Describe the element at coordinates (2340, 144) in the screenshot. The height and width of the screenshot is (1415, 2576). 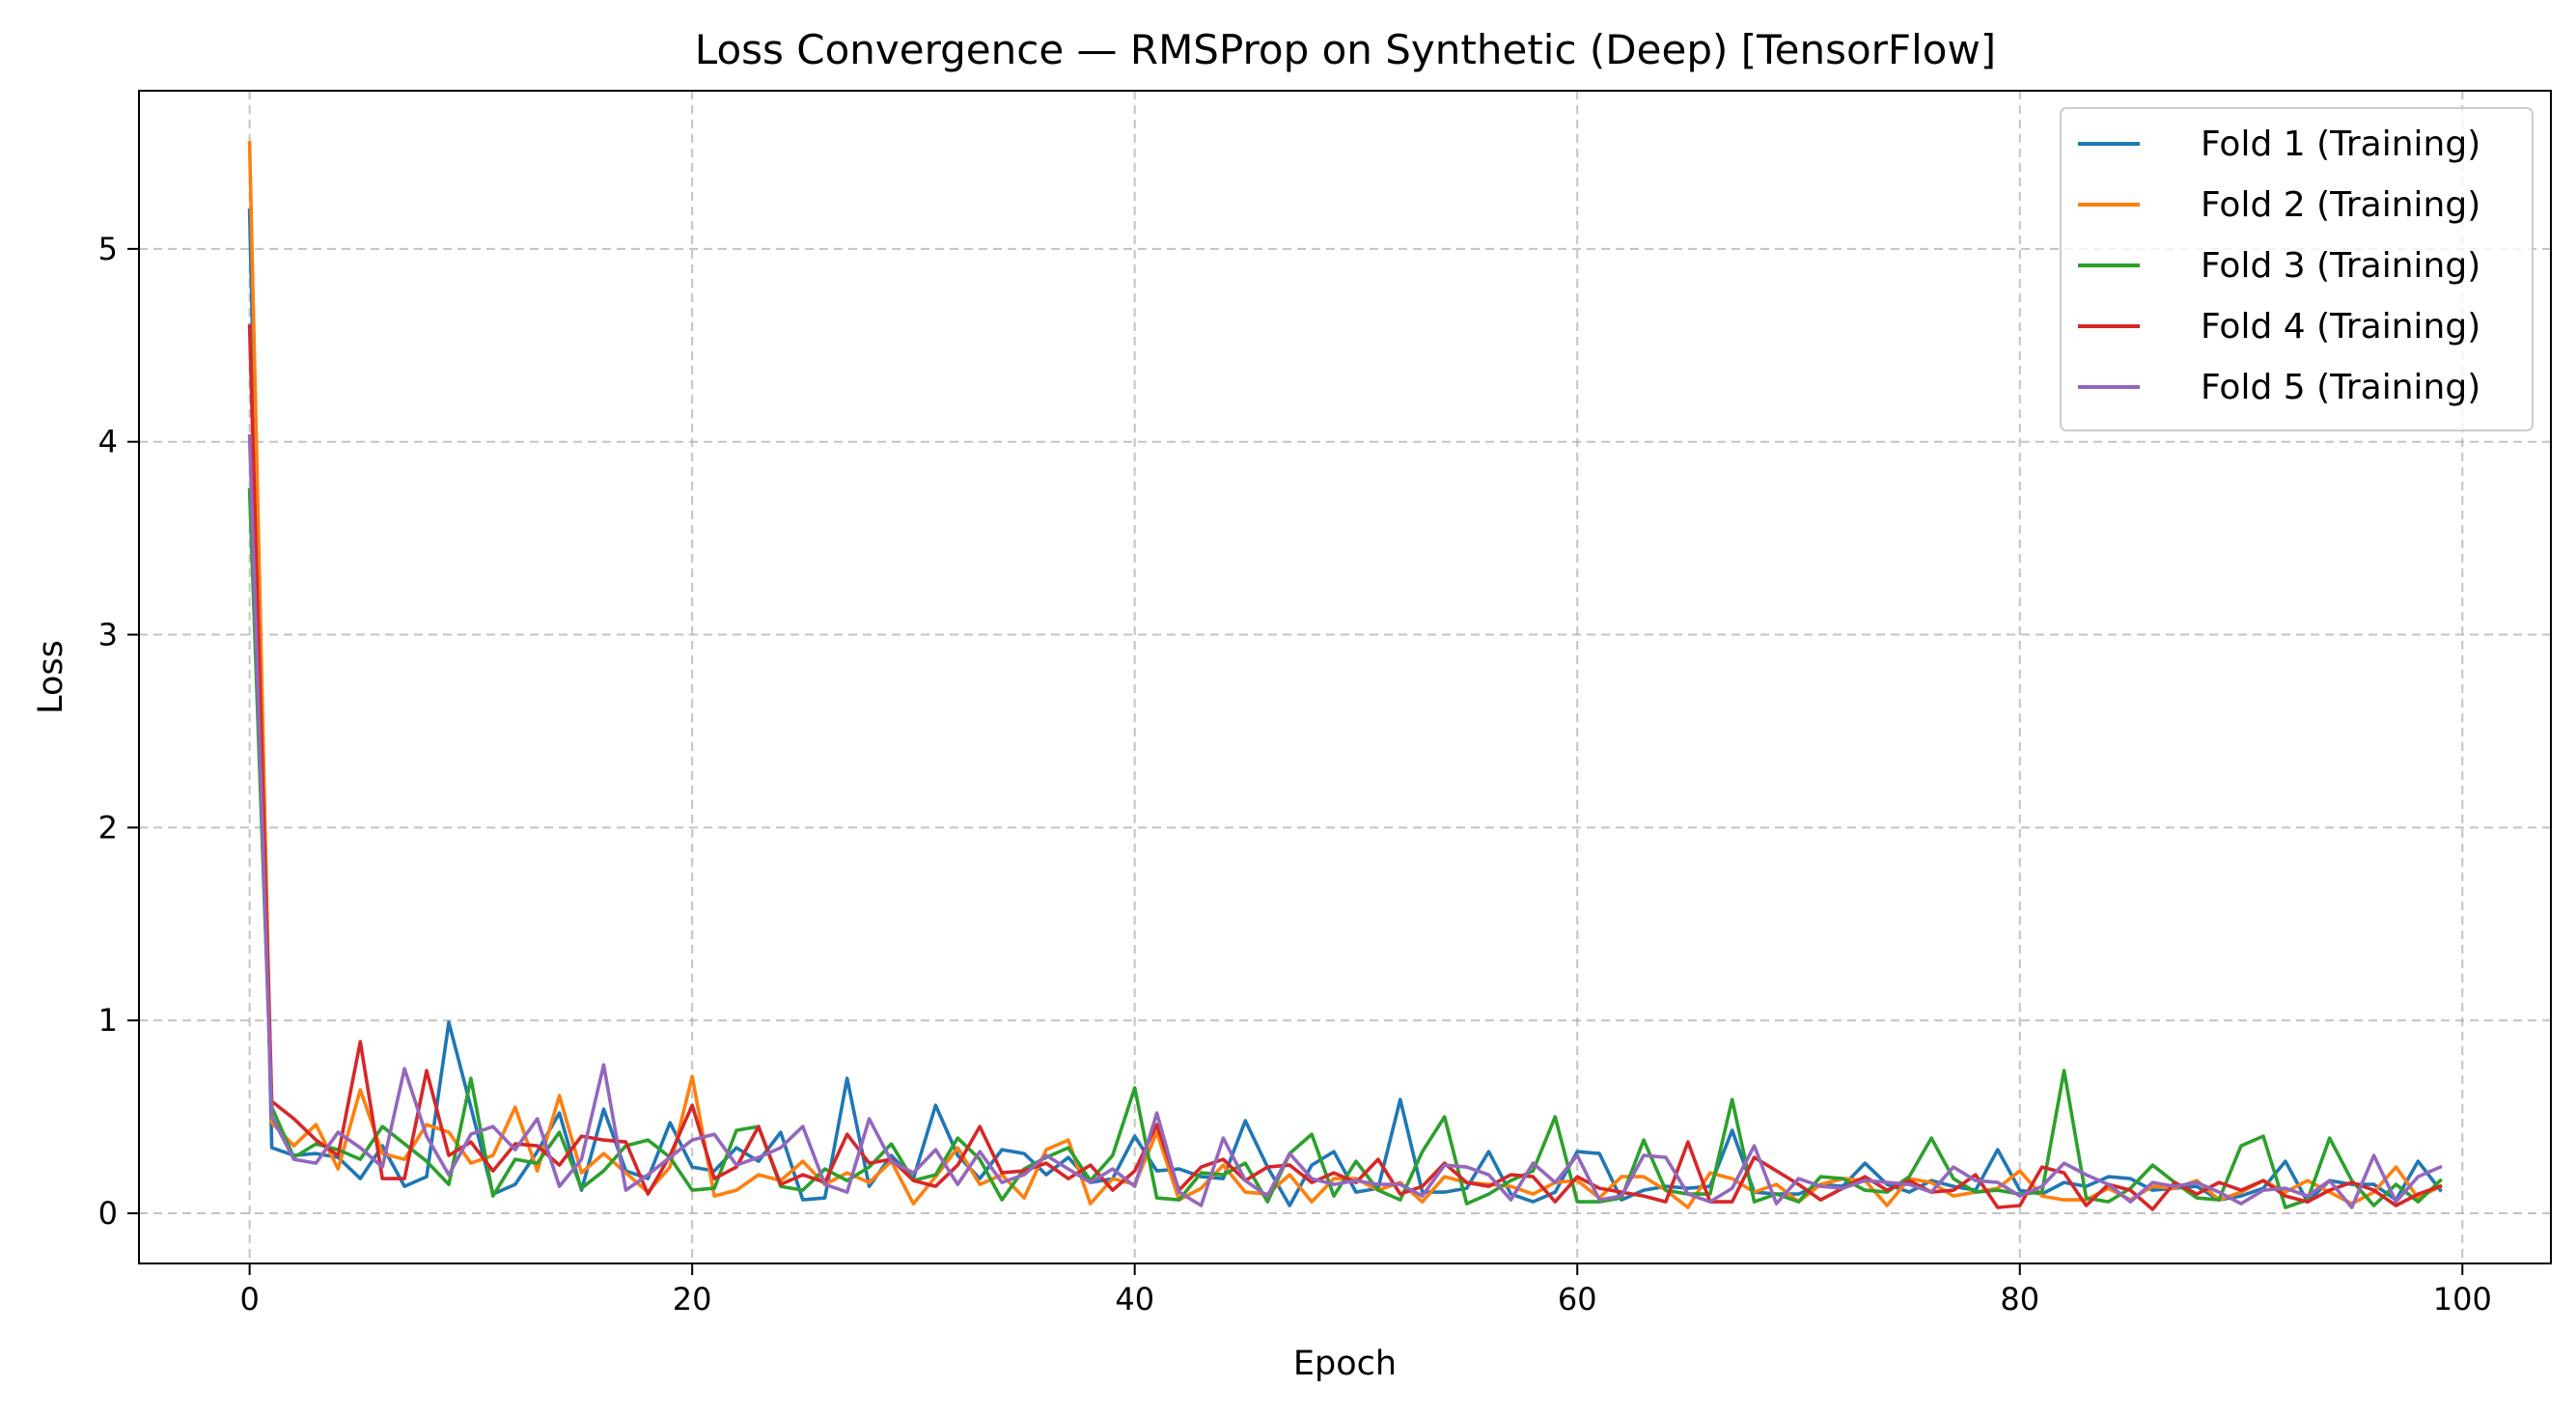
I see `legend-entry-label: Fold 1 (Training)` at that location.